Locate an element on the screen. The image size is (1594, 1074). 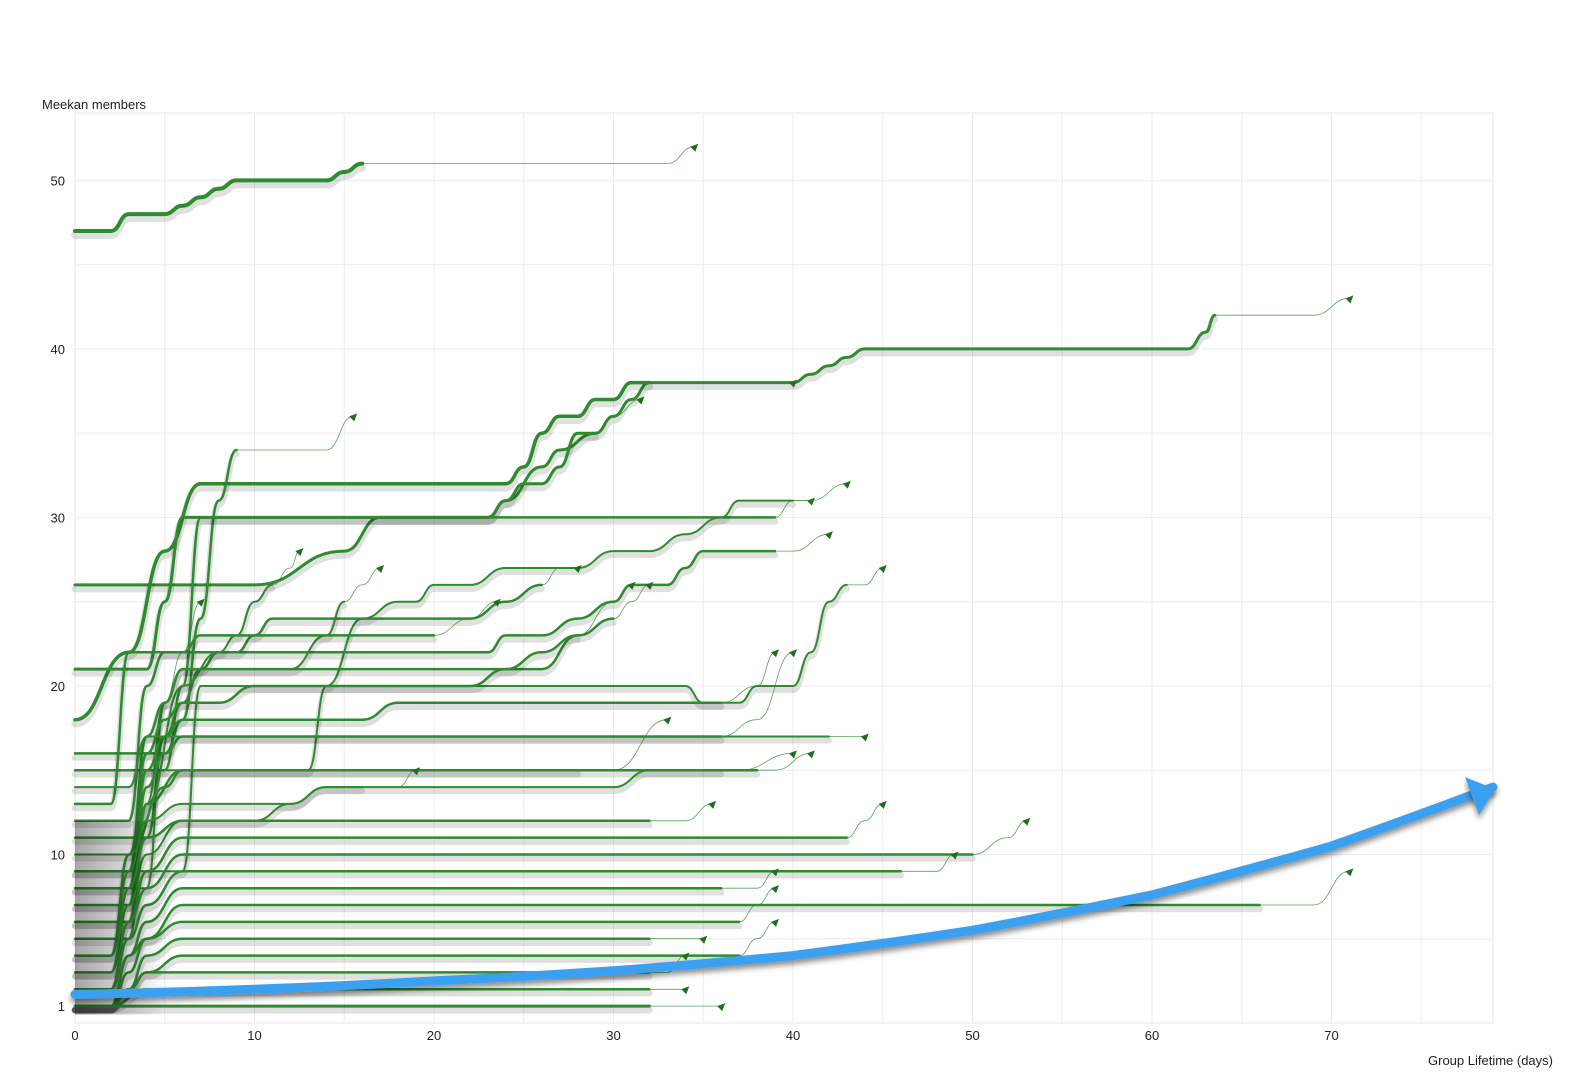
y-tick-label: 50 is located at coordinates (58, 180).